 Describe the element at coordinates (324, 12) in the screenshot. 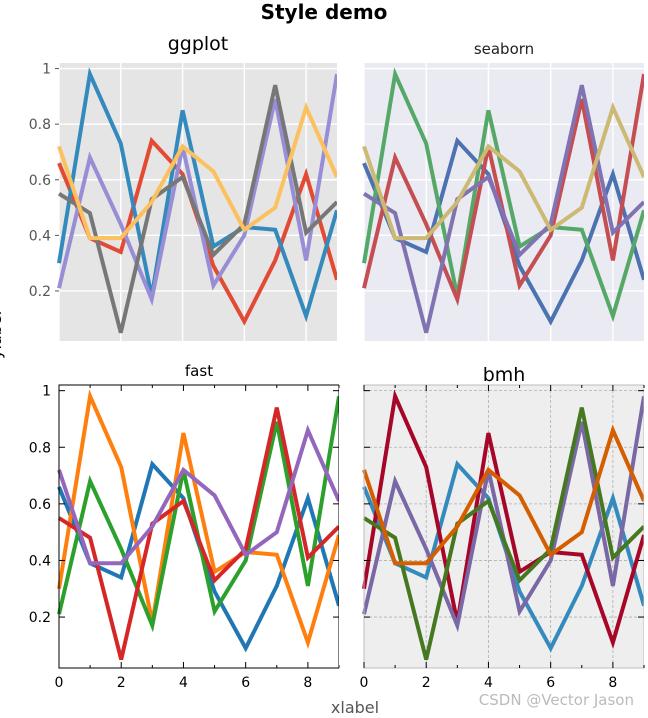

I see `figure-title: Style demo` at that location.